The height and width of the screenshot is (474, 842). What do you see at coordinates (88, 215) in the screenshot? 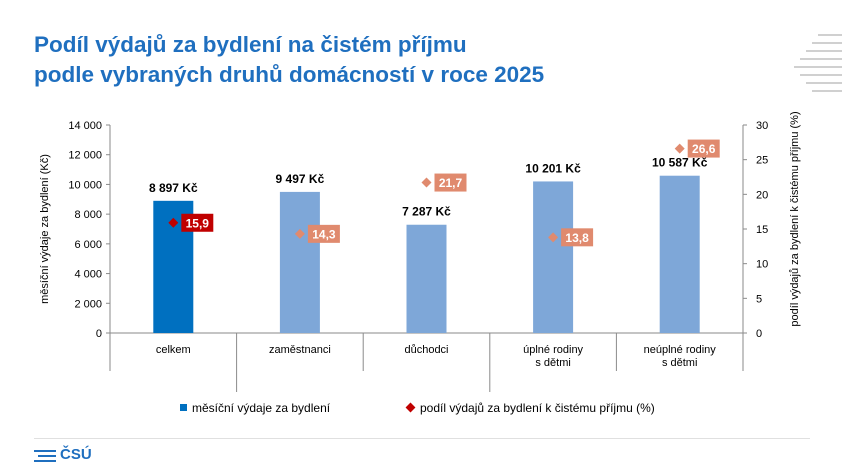
I see `left-tick-label: 8 000` at bounding box center [88, 215].